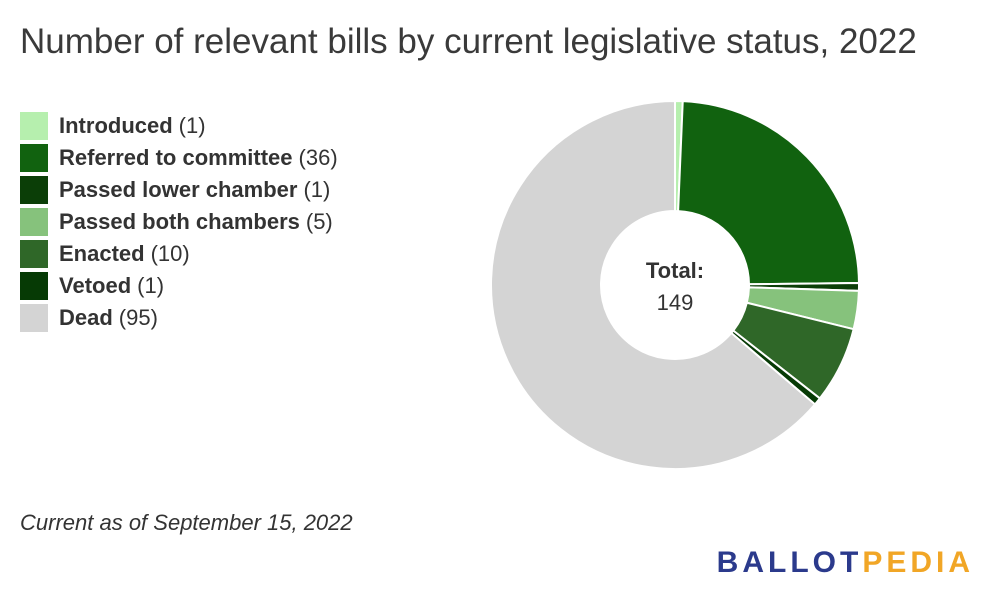 The height and width of the screenshot is (610, 1000). Describe the element at coordinates (179, 318) in the screenshot. I see `legend-item: Dead (95)` at that location.